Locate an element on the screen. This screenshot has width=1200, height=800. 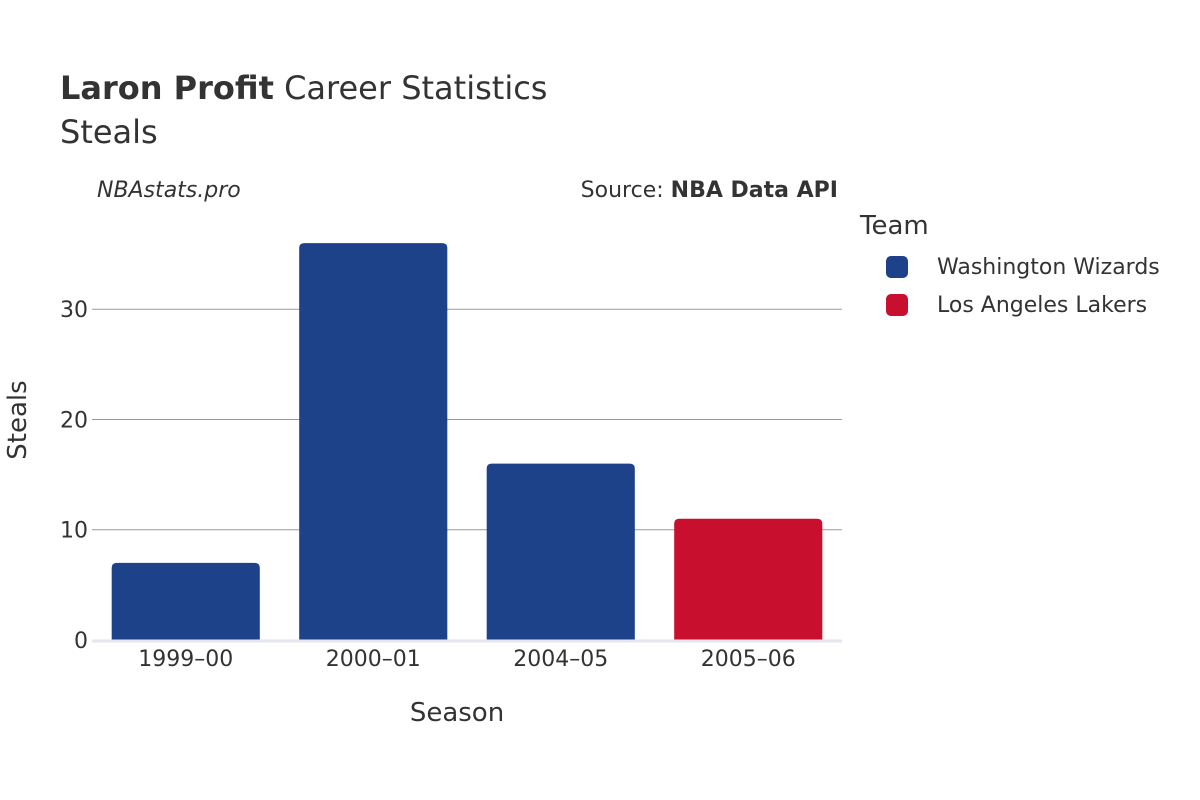
x-tick-label: 2005–06 is located at coordinates (748, 659).